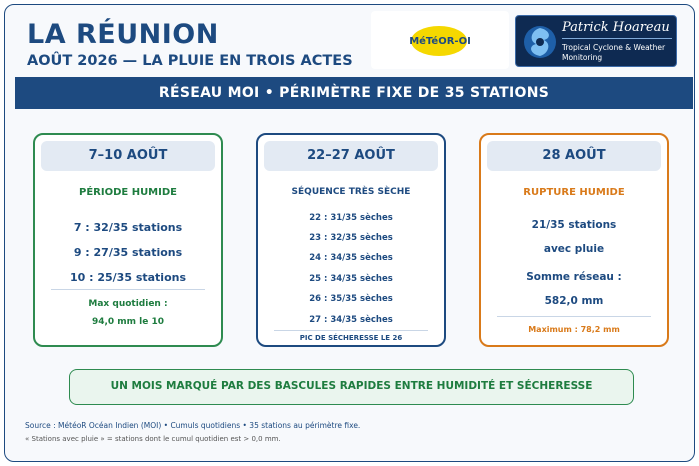 This screenshot has width=699, height=466. I want to click on card-max-value: 94,0 mm le 10, so click(128, 322).